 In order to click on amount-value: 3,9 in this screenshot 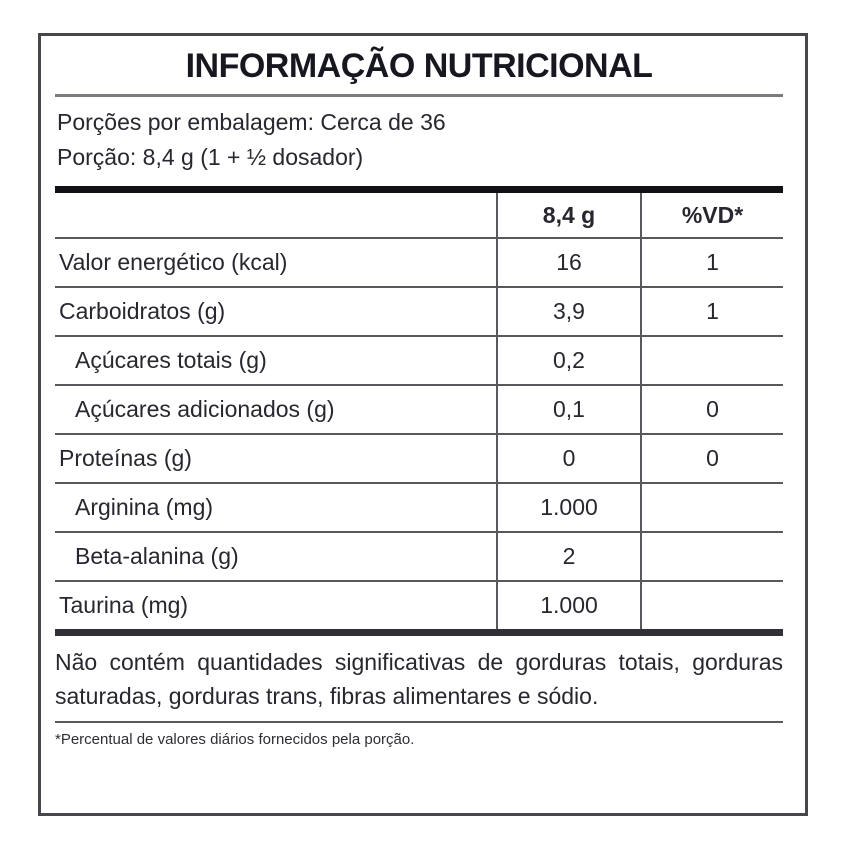, I will do `click(568, 311)`.